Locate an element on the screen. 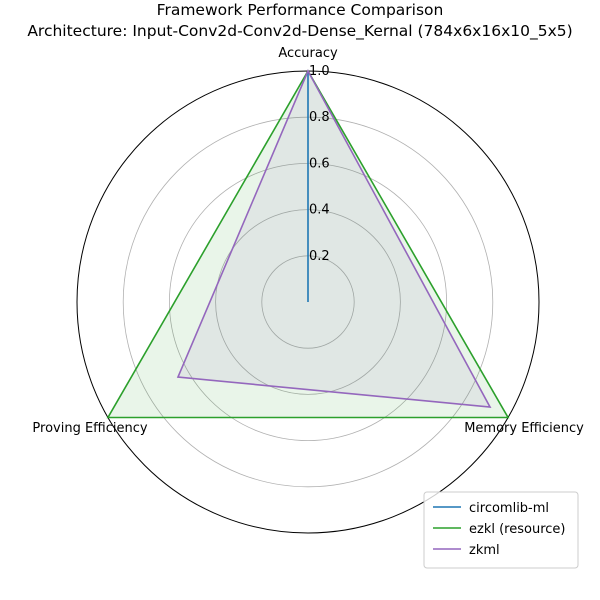 The width and height of the screenshot is (600, 600). radial-tick-label: 1.0 is located at coordinates (319, 71).